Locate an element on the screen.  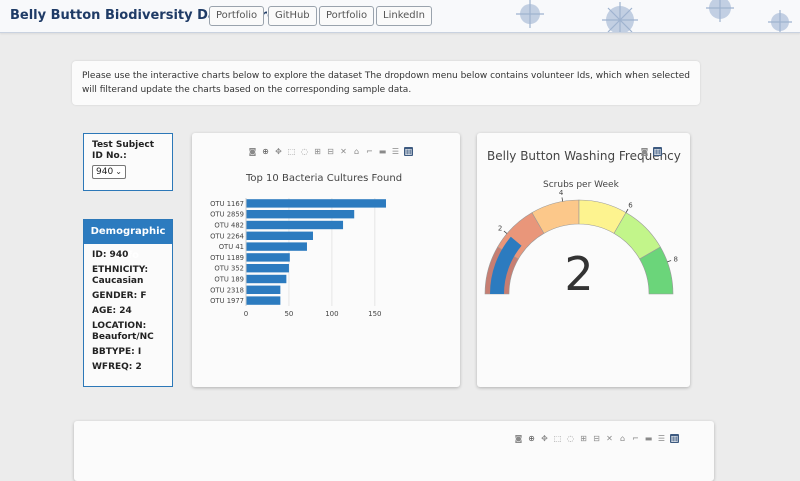
subject-id-value: 940 is located at coordinates (105, 172).